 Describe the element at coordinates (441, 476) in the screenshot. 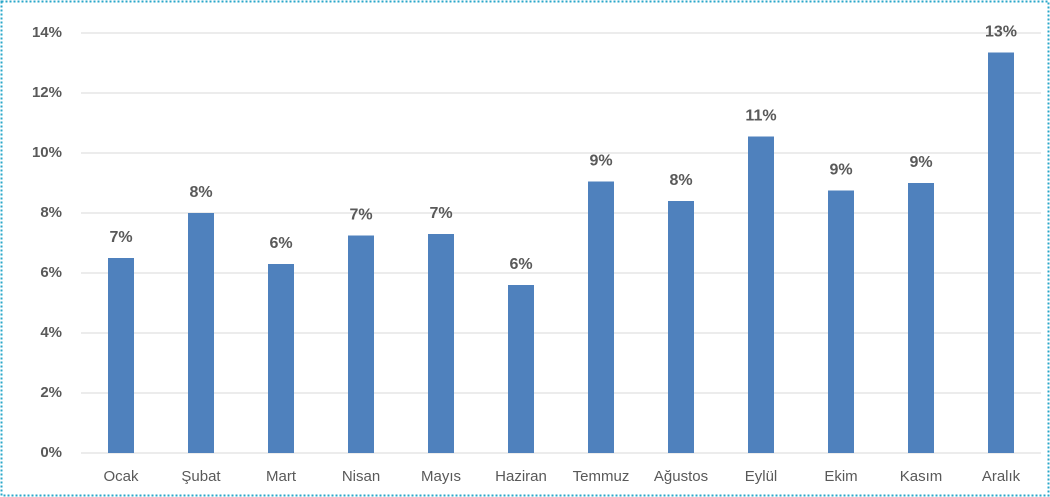

I see `x-tick-label: Mayıs` at that location.